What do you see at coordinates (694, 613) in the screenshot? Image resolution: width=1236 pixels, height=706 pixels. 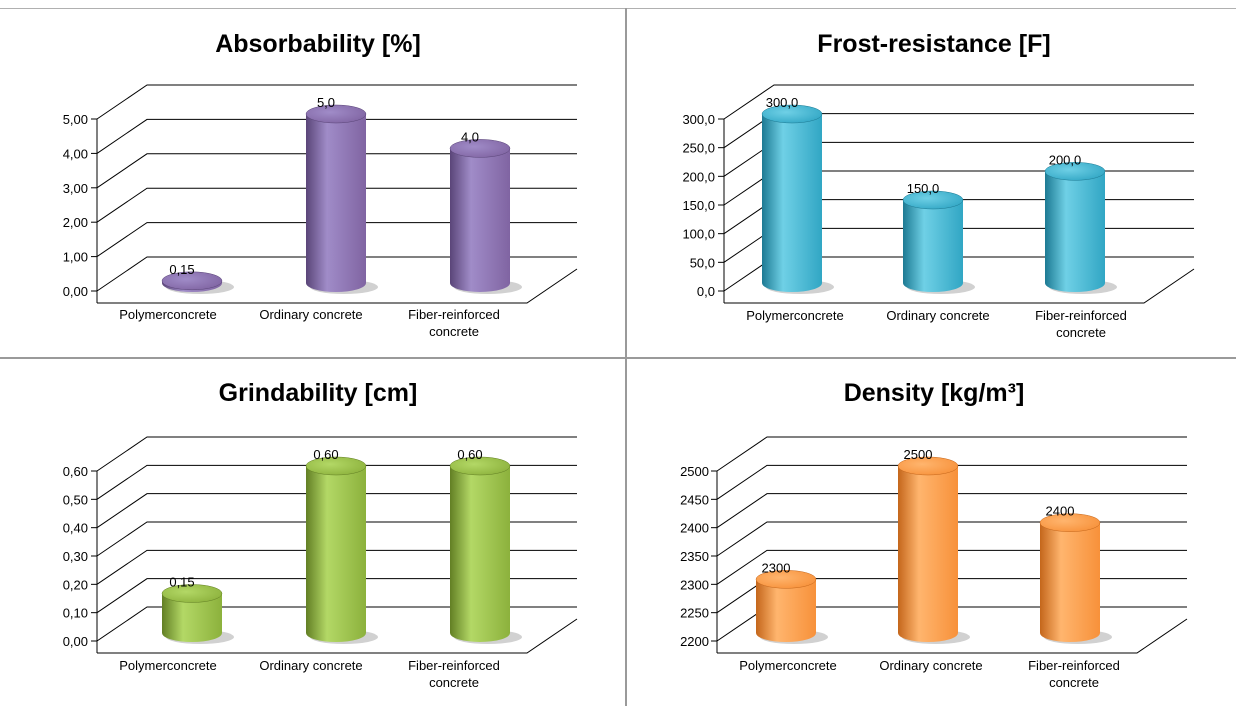 I see `y-tick-label: 2250` at bounding box center [694, 613].